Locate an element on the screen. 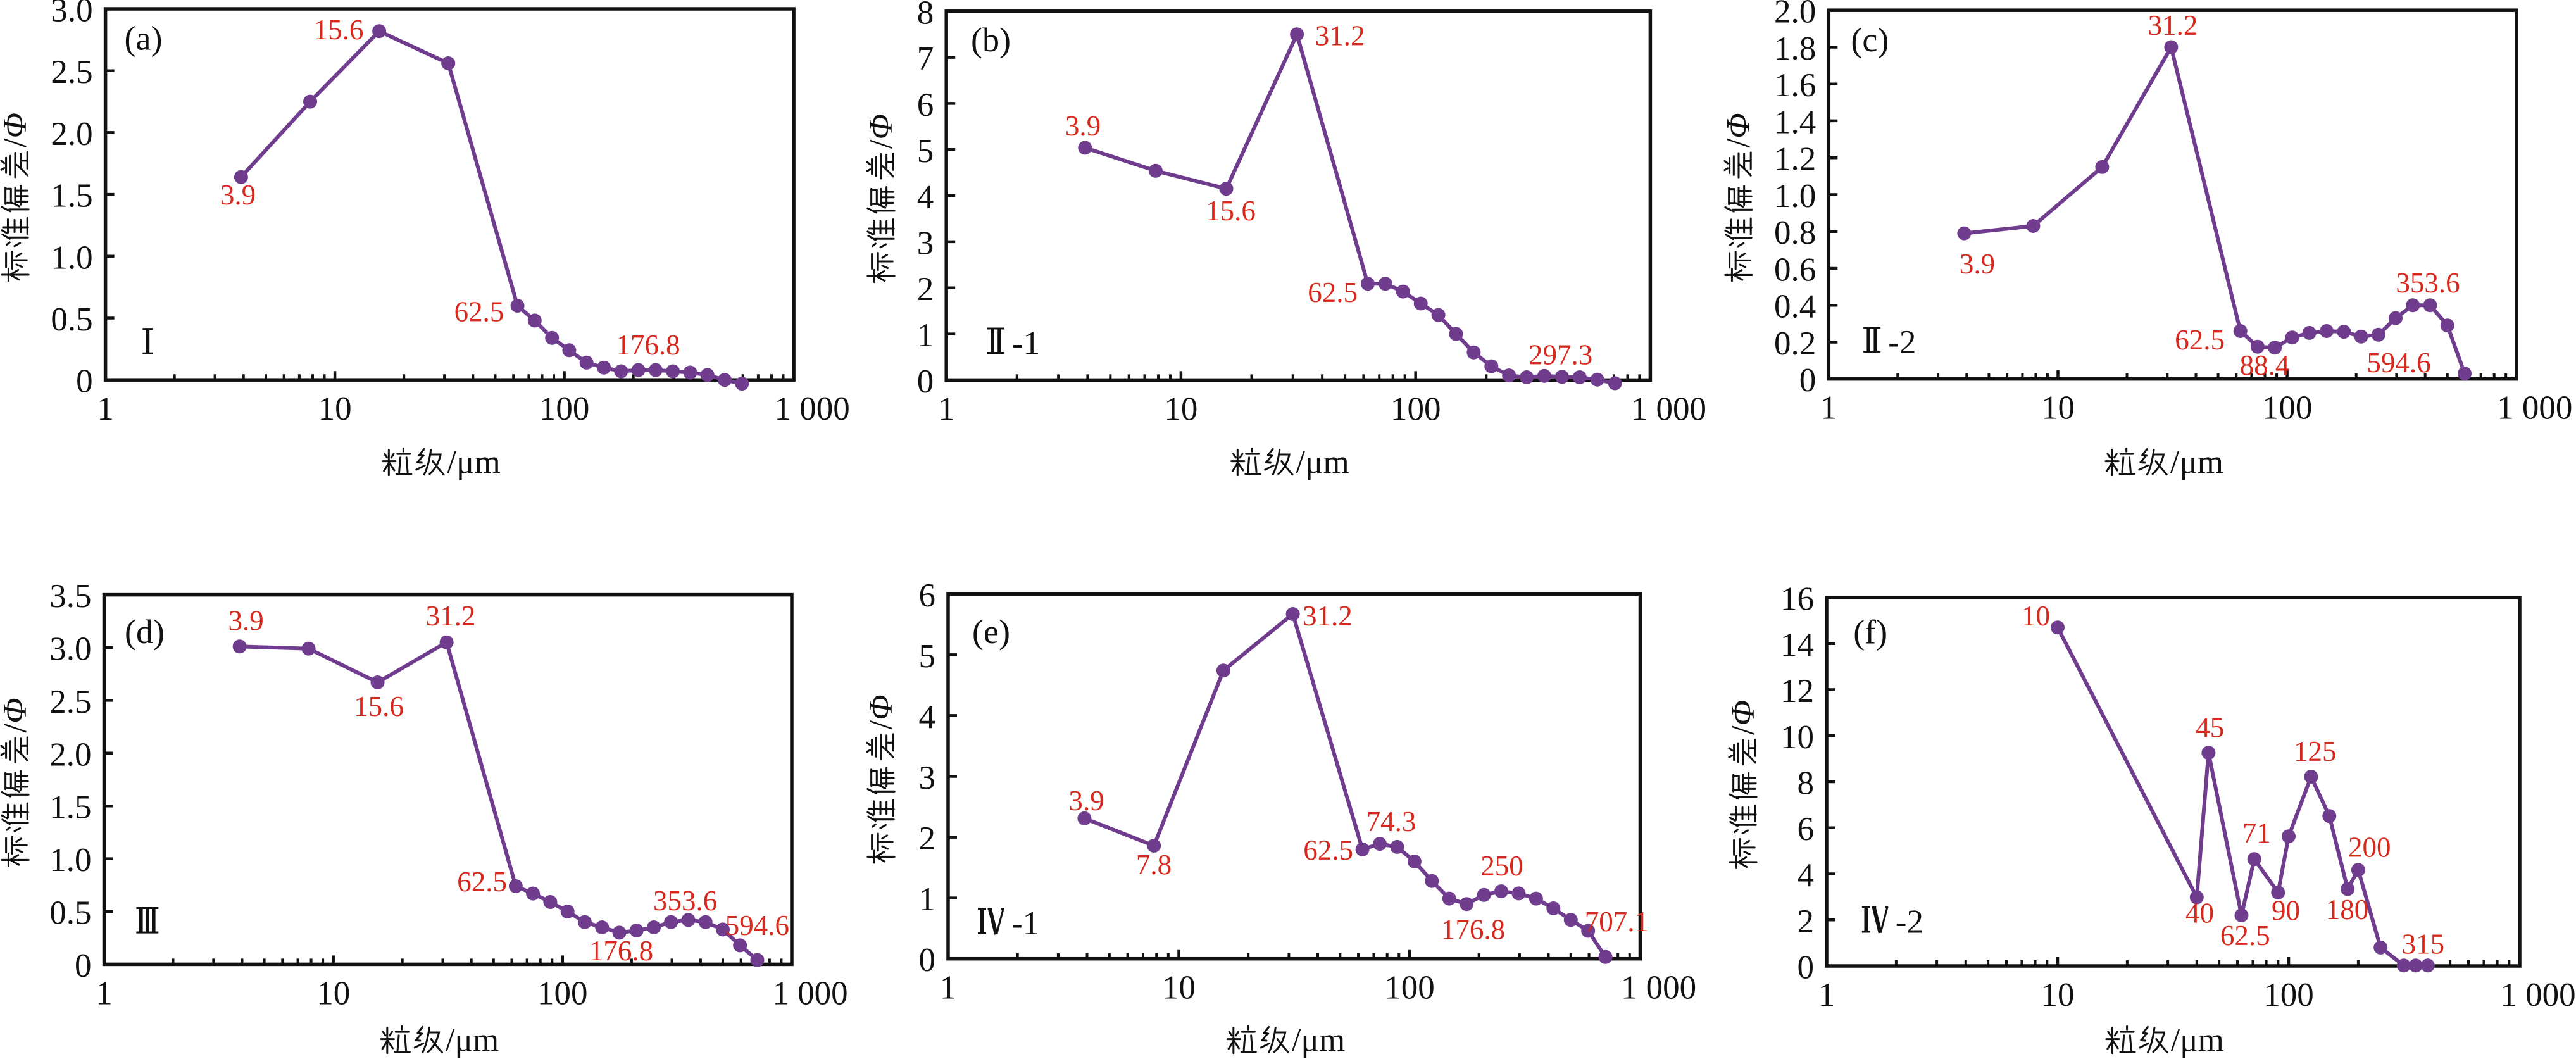  svg-text: 88.4 is located at coordinates (2265, 365).